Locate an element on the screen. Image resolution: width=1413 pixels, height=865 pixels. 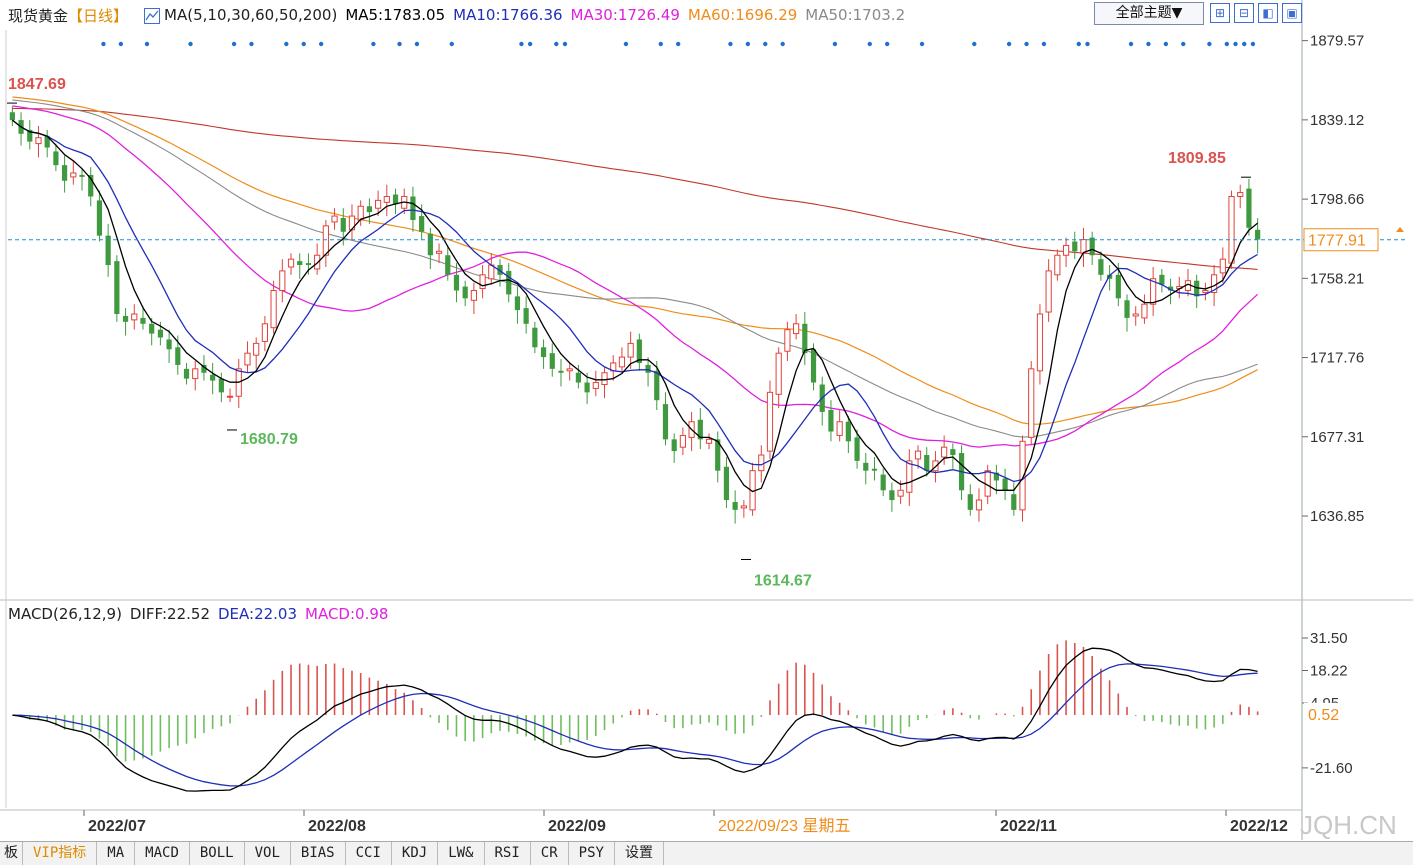
period-label: 【日线】 is located at coordinates (98, 15).